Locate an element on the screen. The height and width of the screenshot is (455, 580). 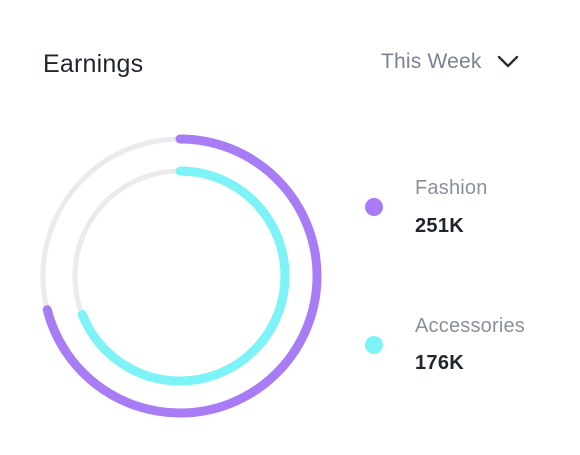
legend-label-fashion: Fashion is located at coordinates (451, 188).